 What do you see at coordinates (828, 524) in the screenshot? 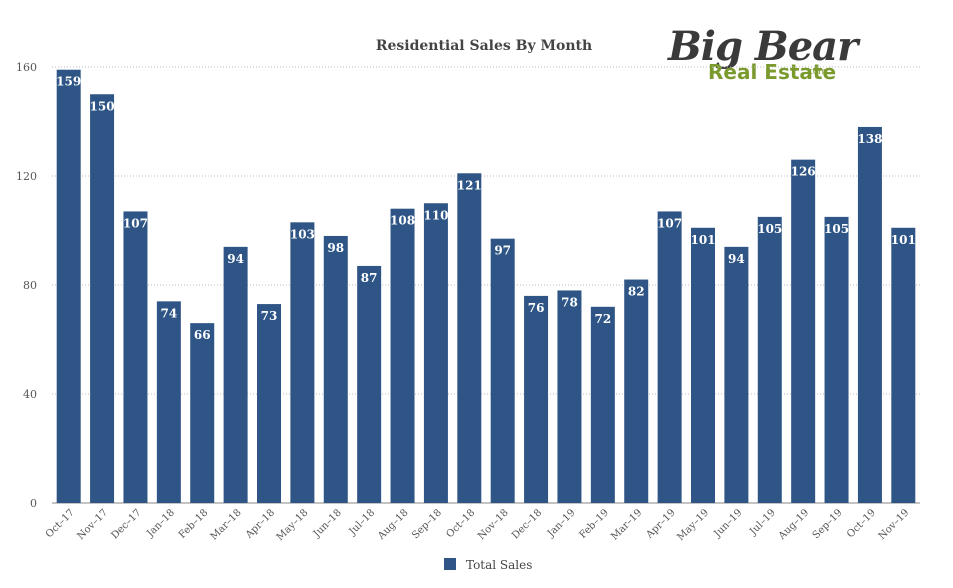
I see `x-tick-label: Sep–19` at bounding box center [828, 524].